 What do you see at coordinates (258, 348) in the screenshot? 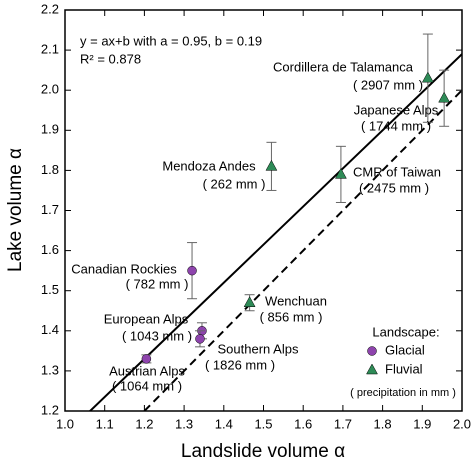
I see `point-label: Southern Alps` at bounding box center [258, 348].